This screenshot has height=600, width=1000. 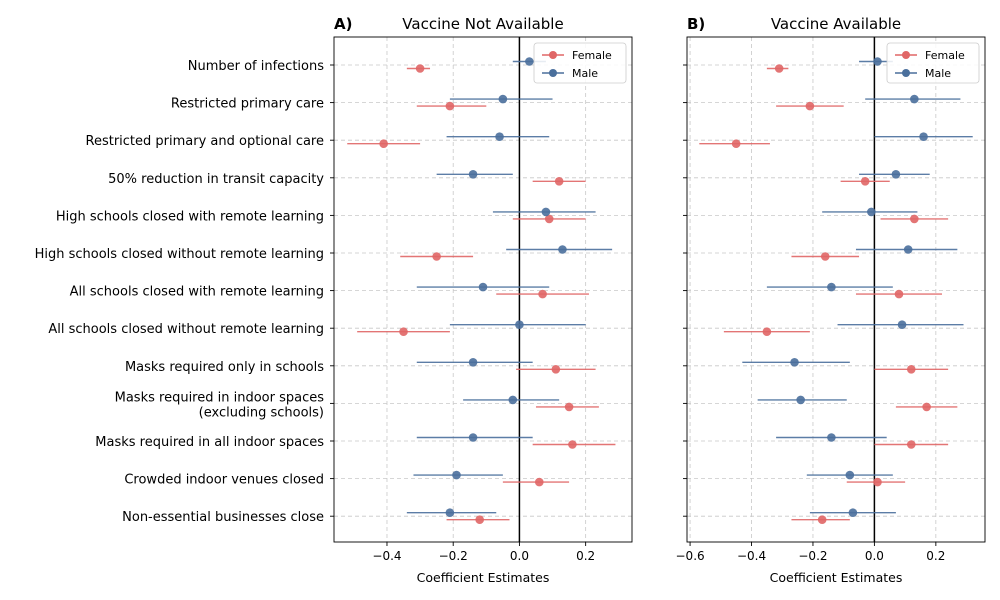 What do you see at coordinates (690, 556) in the screenshot?
I see `x-tick-label: −0.6` at bounding box center [690, 556].